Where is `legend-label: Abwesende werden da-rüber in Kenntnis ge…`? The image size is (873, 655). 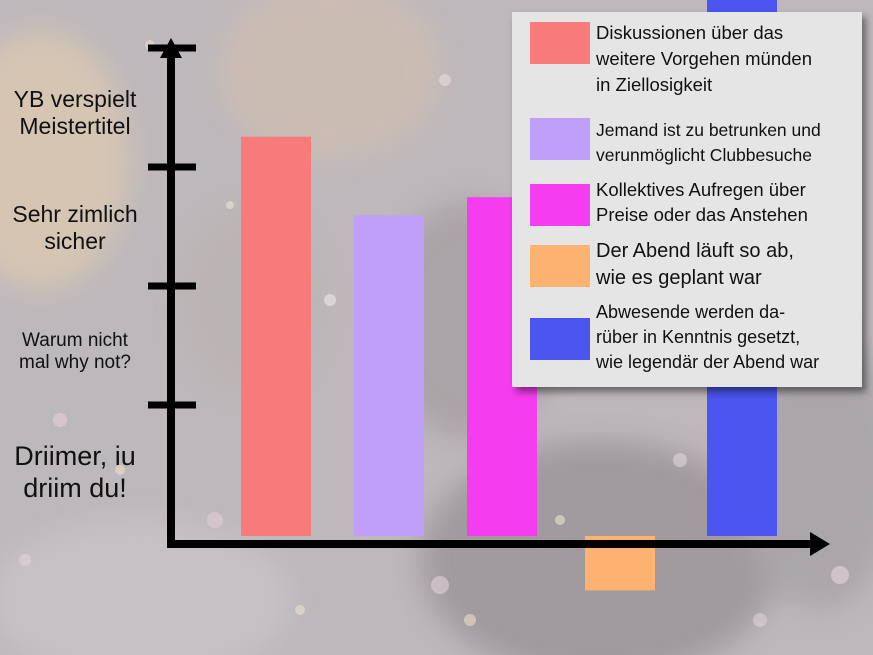 legend-label: Abwesende werden da-rüber in Kenntnis ge… is located at coordinates (727, 337).